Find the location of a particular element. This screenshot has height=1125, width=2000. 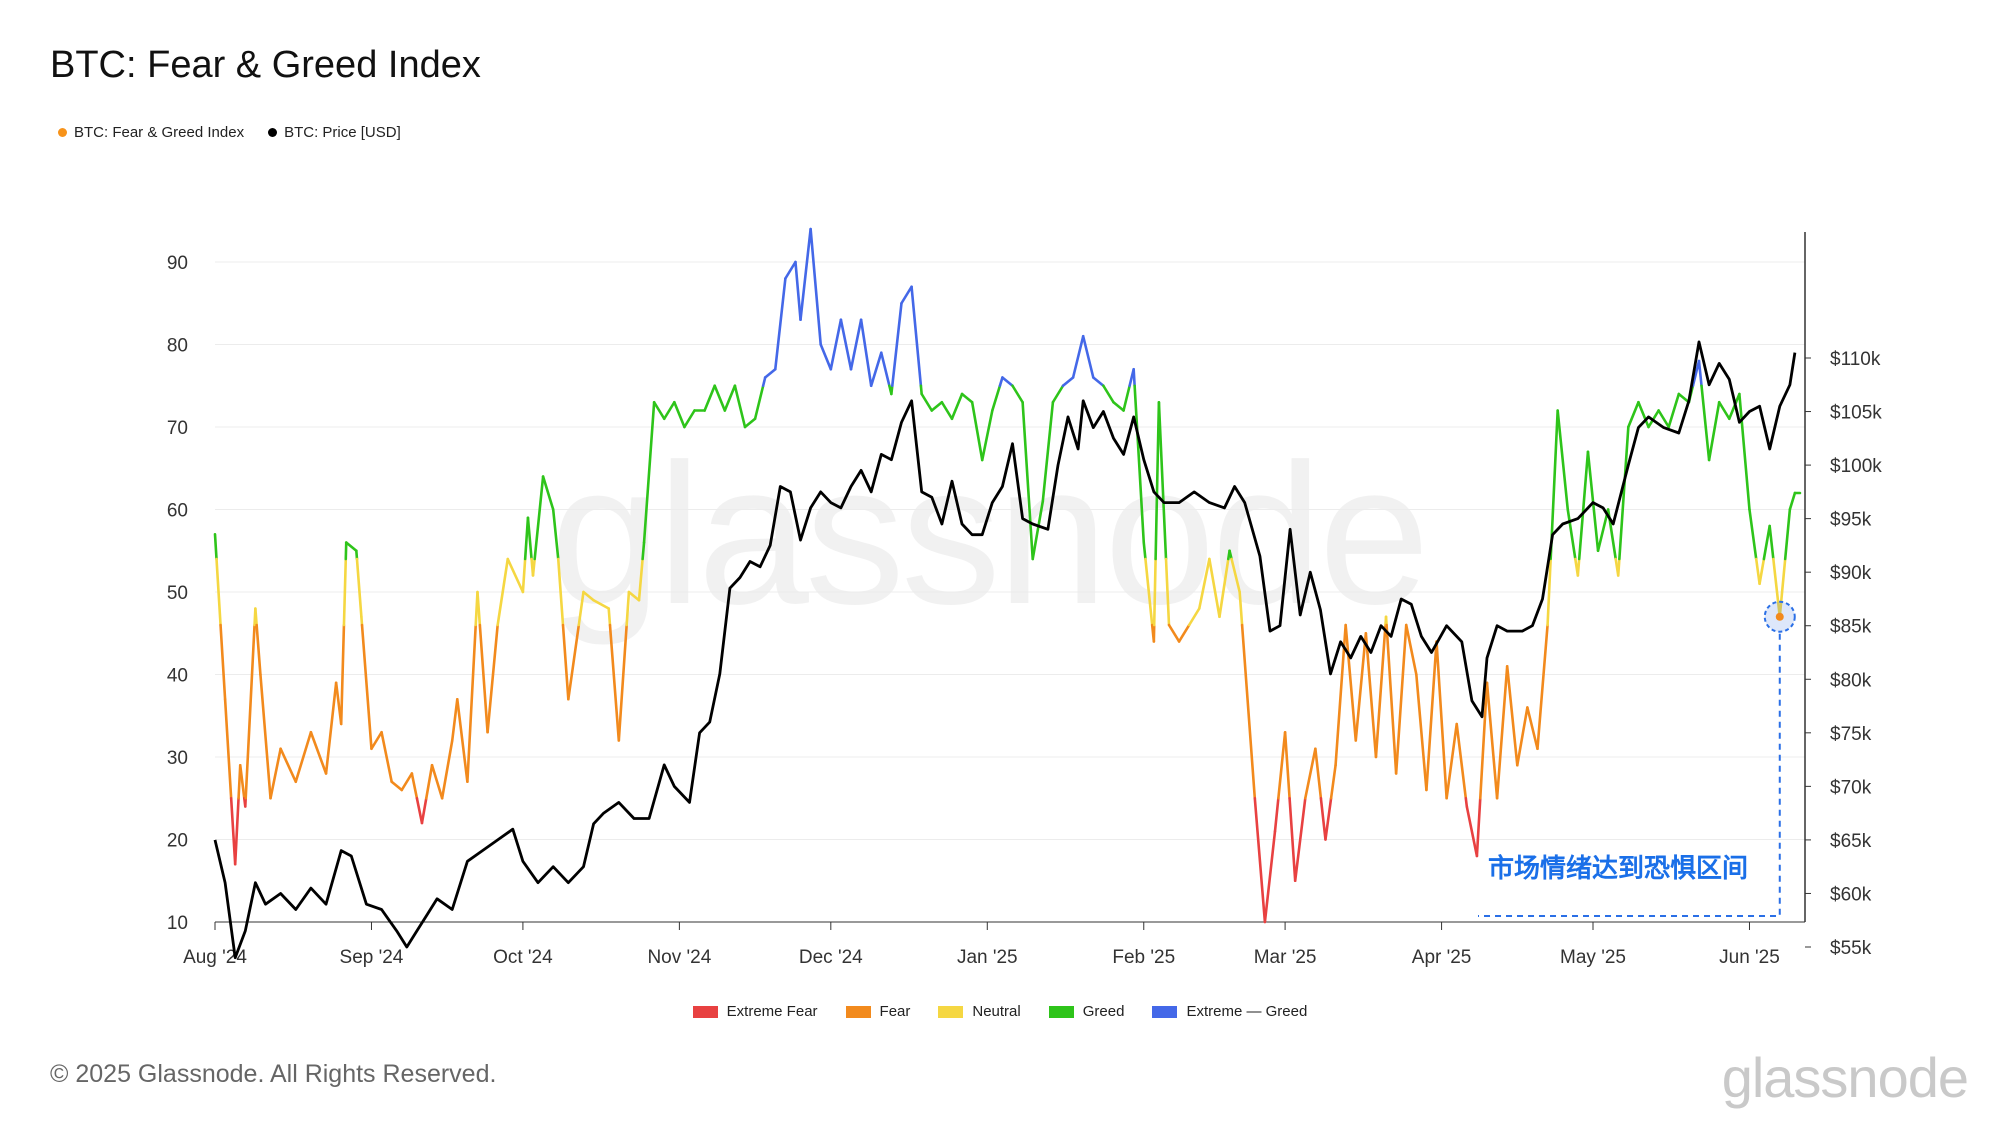

legend-item-extreme-greed: Extreme — Greed is located at coordinates (1229, 1011).